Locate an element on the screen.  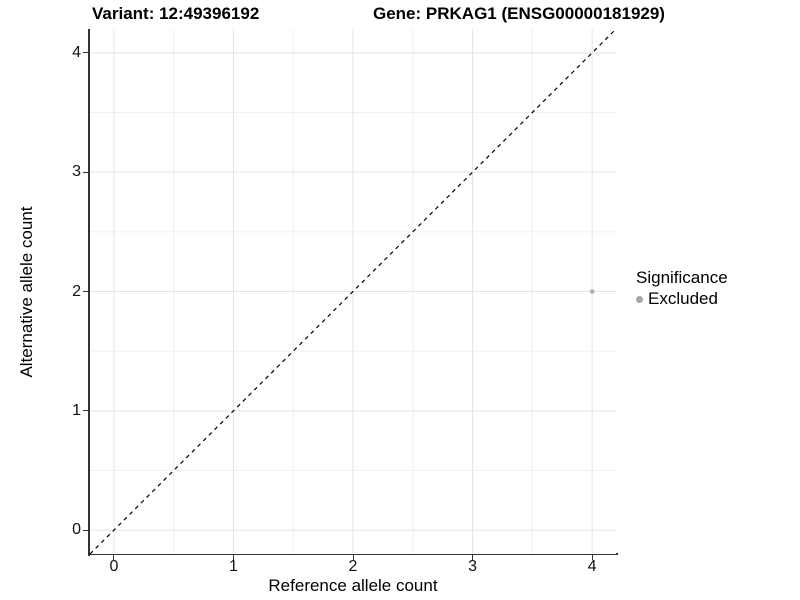
y-tick-label: 1 is located at coordinates (76, 410).